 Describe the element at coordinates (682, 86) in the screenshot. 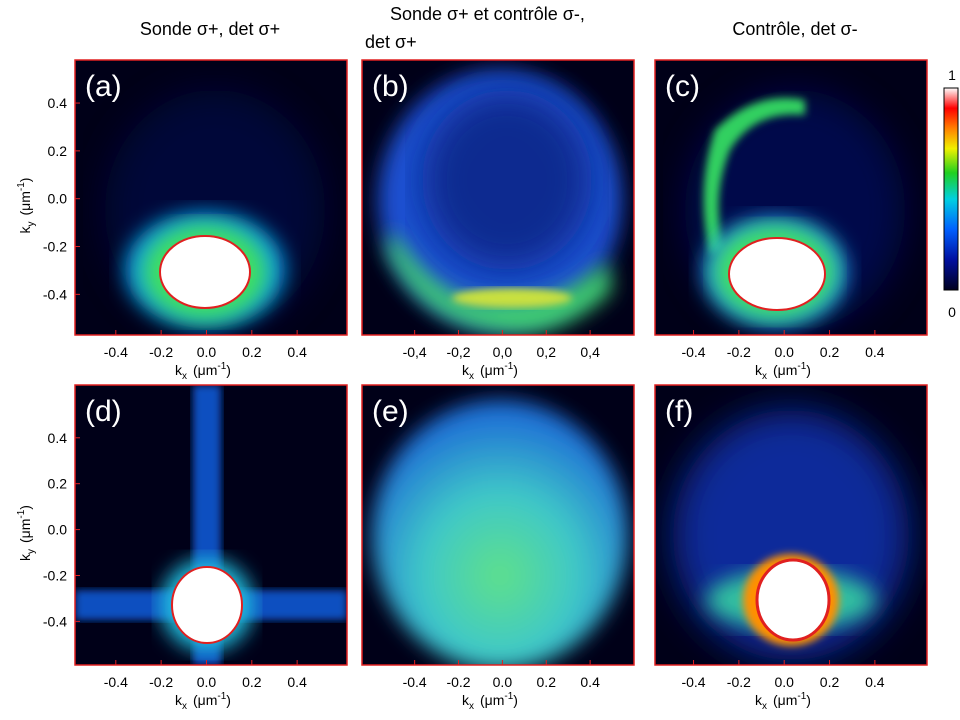

I see `panel-label: (c)` at that location.